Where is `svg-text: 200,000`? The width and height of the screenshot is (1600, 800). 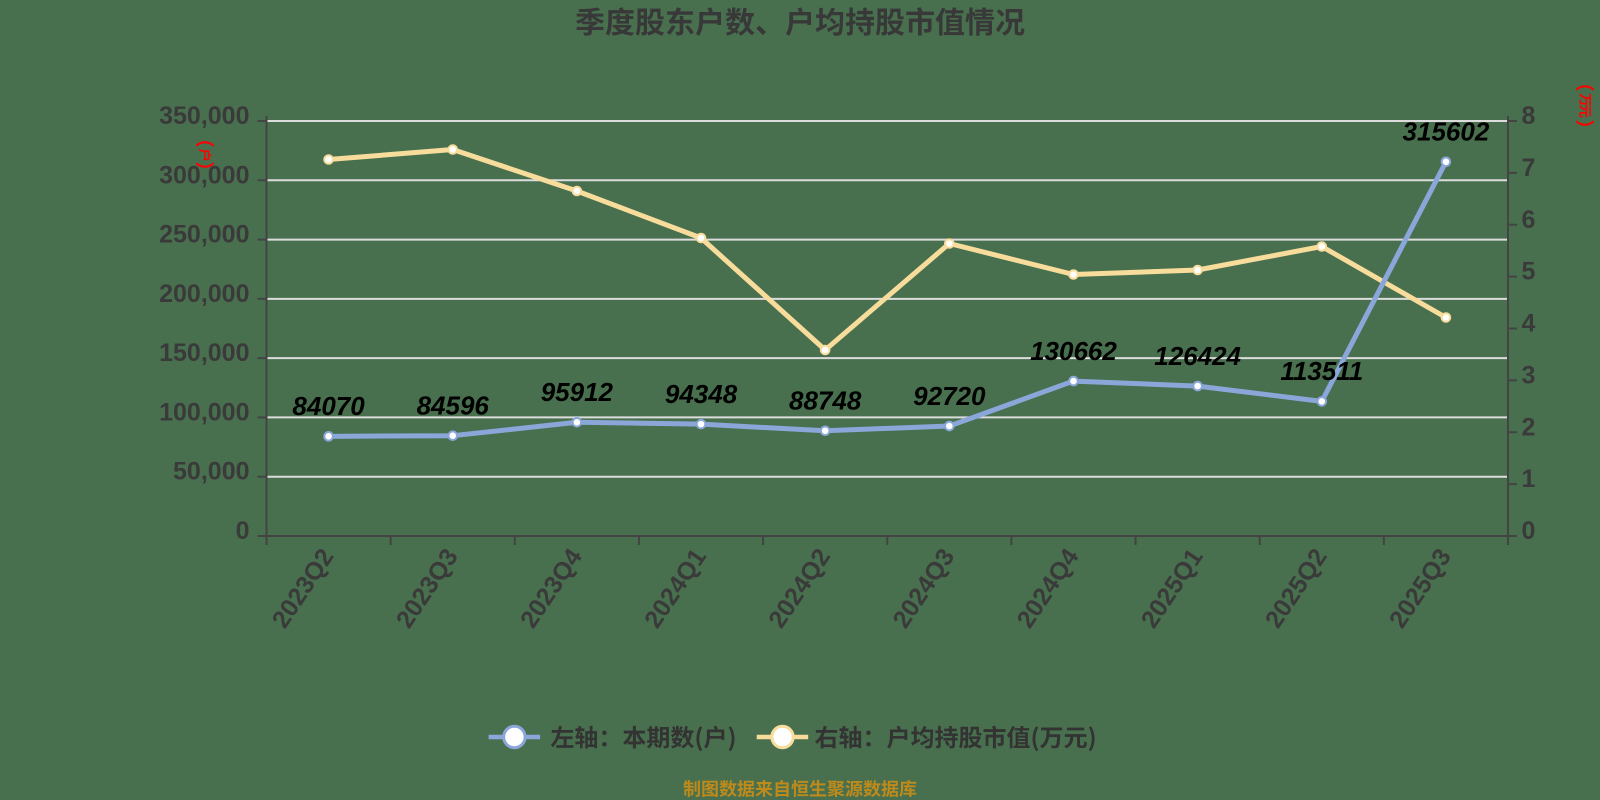 svg-text: 200,000 is located at coordinates (204, 294).